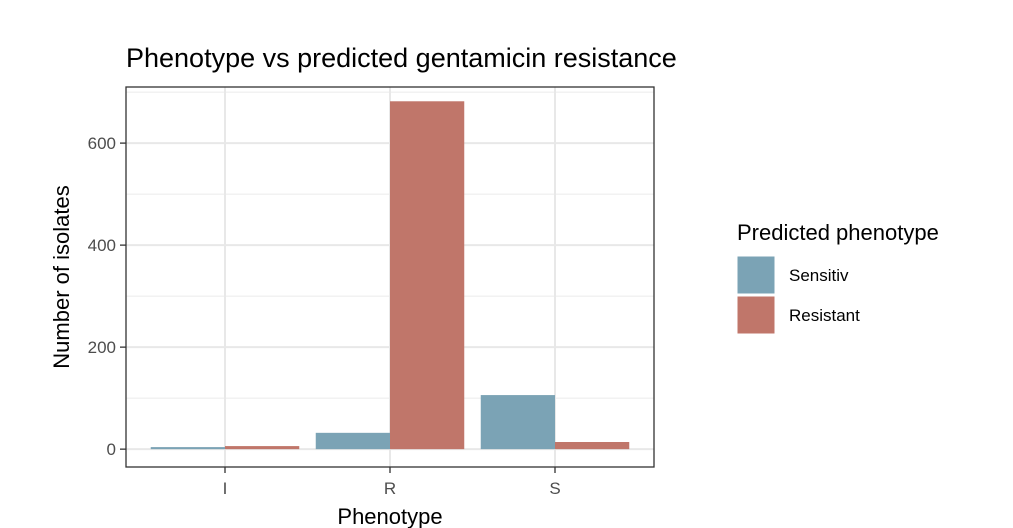 The image size is (1013, 528). What do you see at coordinates (824, 315) in the screenshot?
I see `legend-label: Resistant` at bounding box center [824, 315].